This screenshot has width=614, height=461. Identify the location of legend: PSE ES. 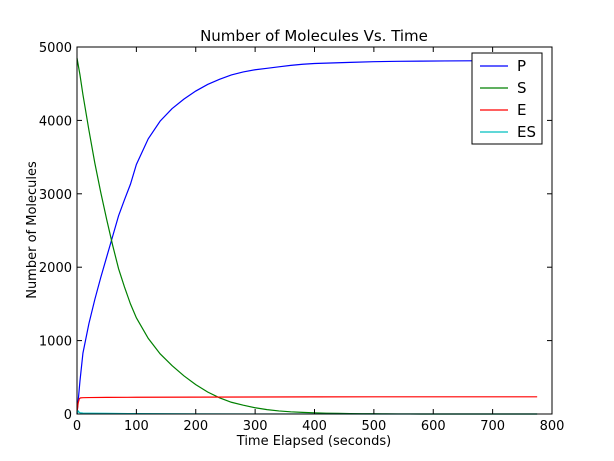
(507, 98).